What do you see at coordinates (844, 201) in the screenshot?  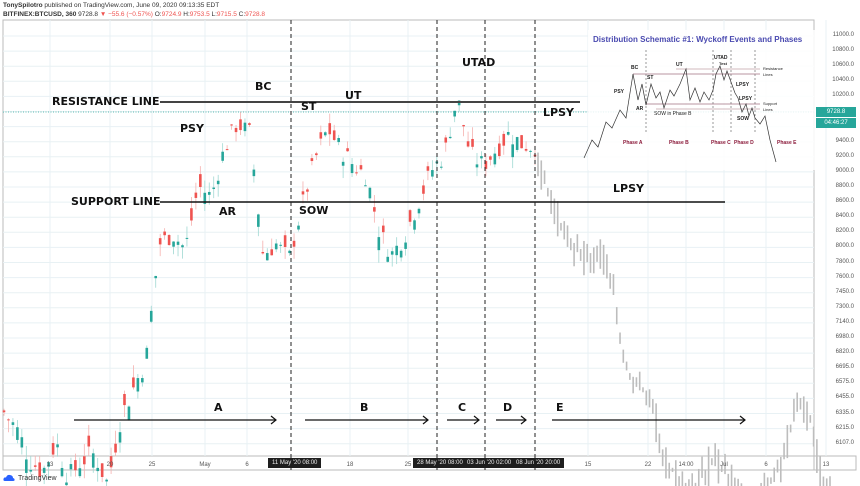 I see `y-tick-label: 8600.0` at bounding box center [844, 201].